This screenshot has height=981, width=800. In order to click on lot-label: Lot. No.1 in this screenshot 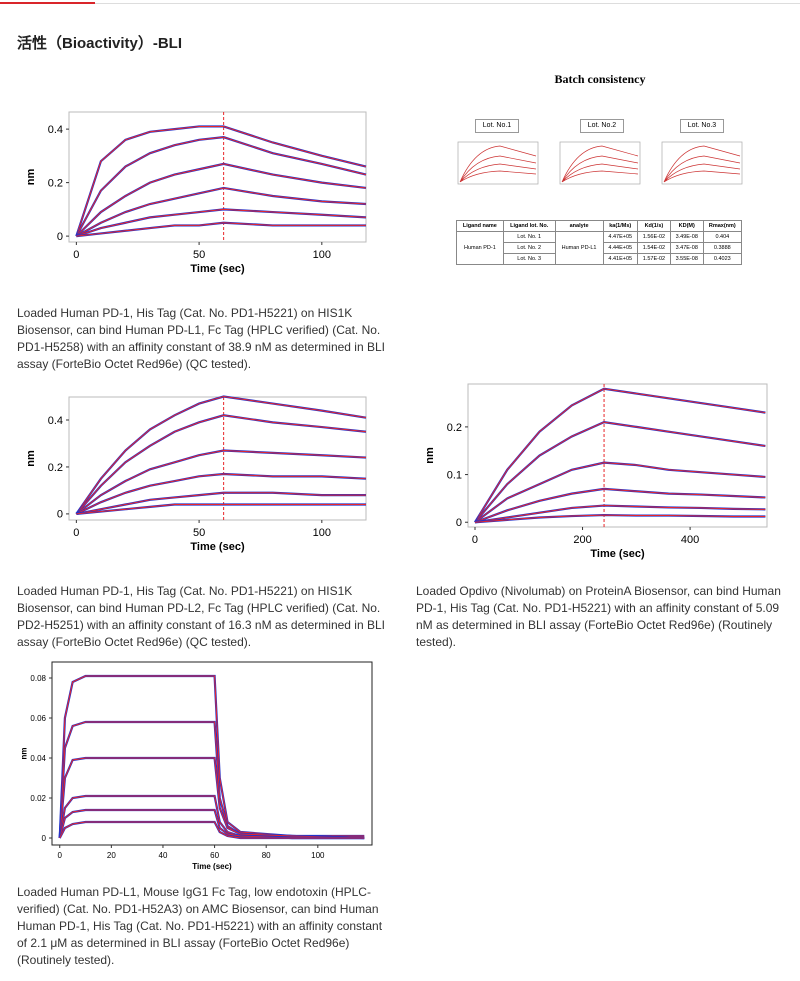, I will do `click(497, 126)`.